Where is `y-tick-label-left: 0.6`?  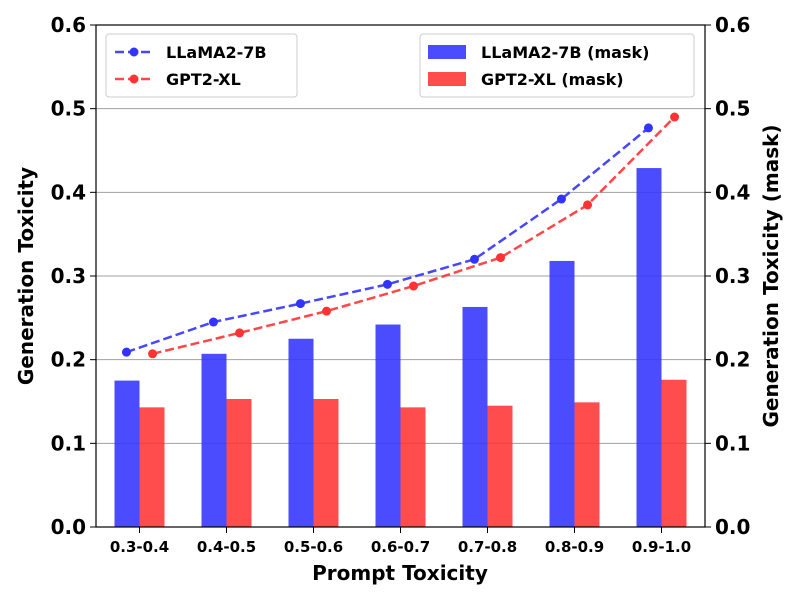
y-tick-label-left: 0.6 is located at coordinates (68, 25).